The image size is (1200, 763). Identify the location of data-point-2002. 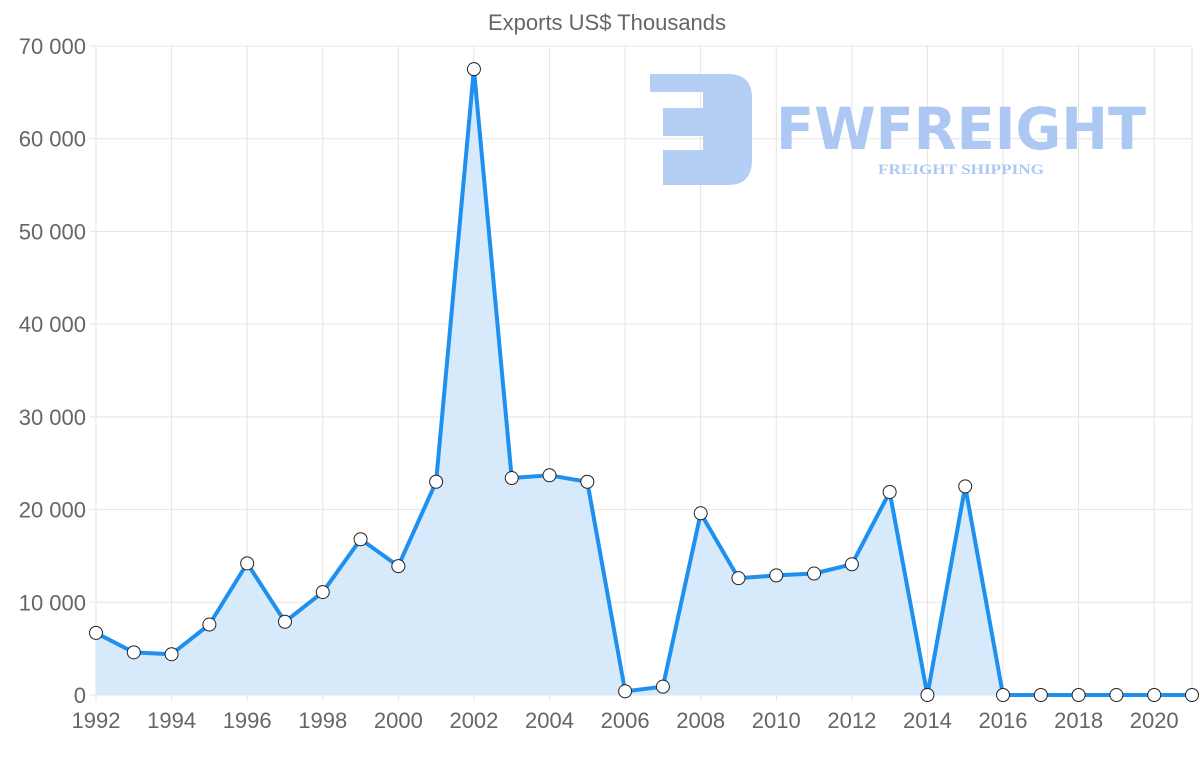
(473, 69).